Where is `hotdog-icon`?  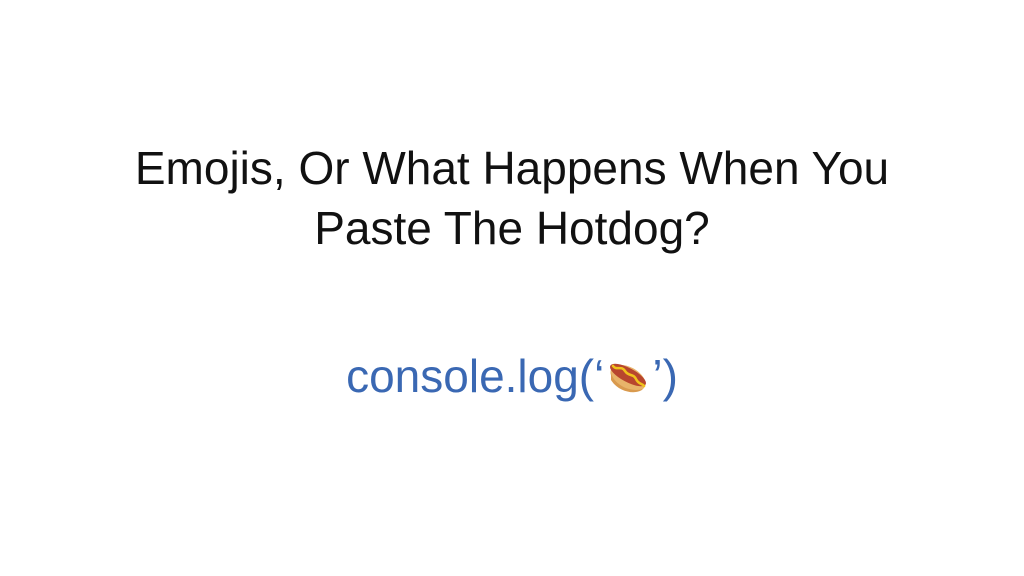
hotdog-icon is located at coordinates (628, 376).